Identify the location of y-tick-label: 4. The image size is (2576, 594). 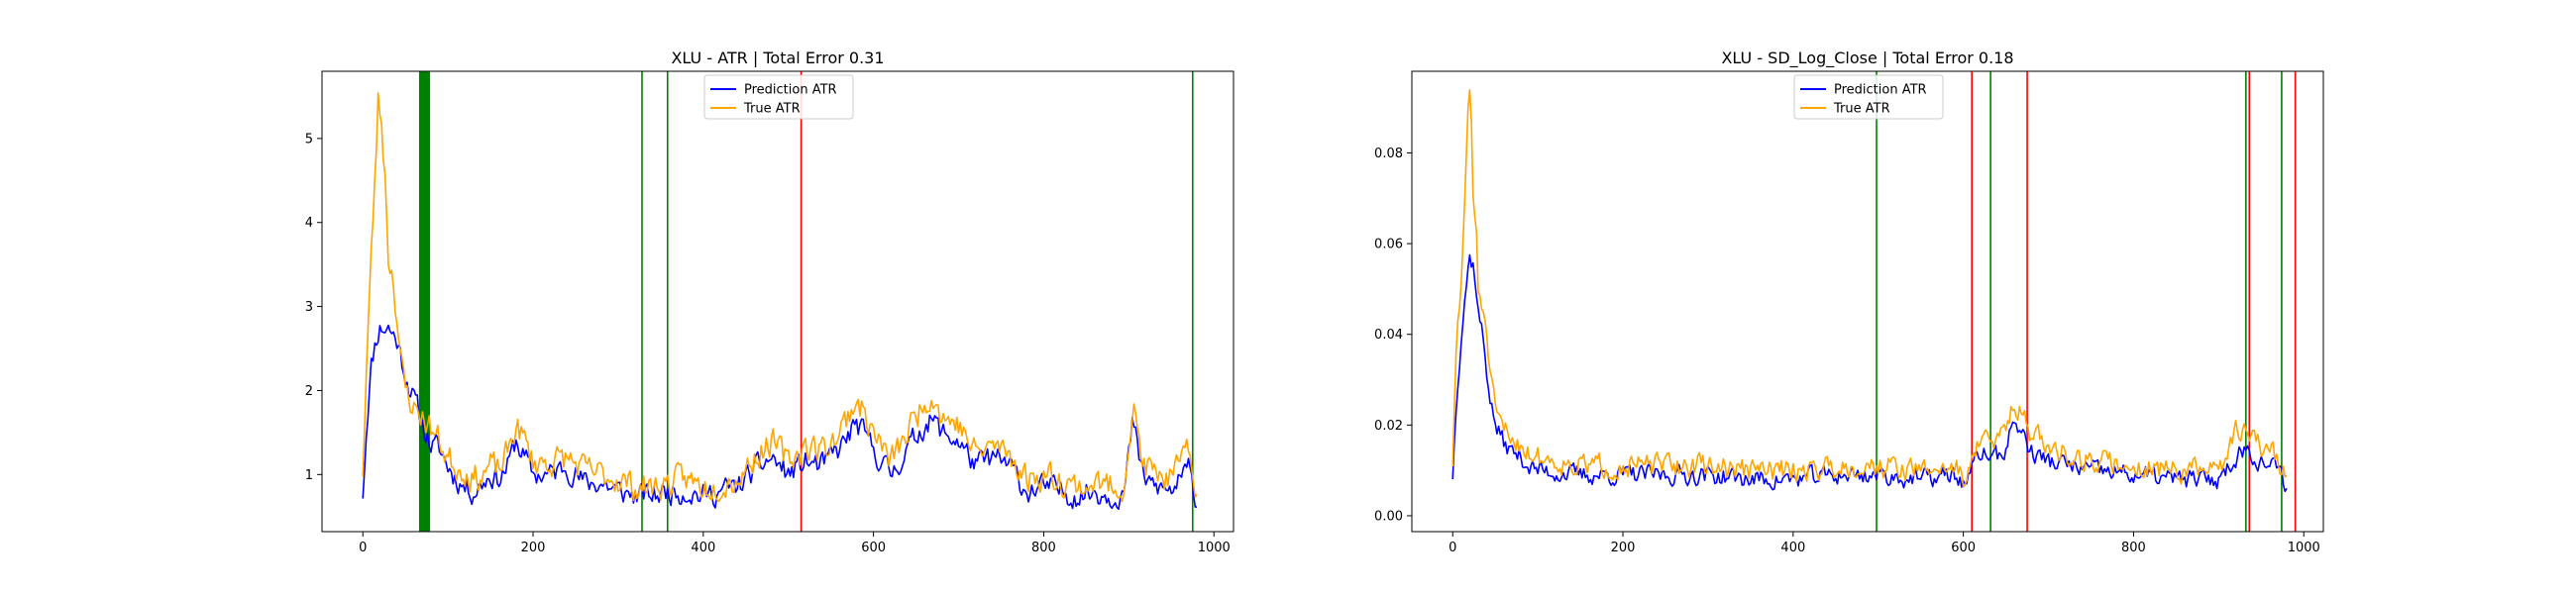
(309, 224).